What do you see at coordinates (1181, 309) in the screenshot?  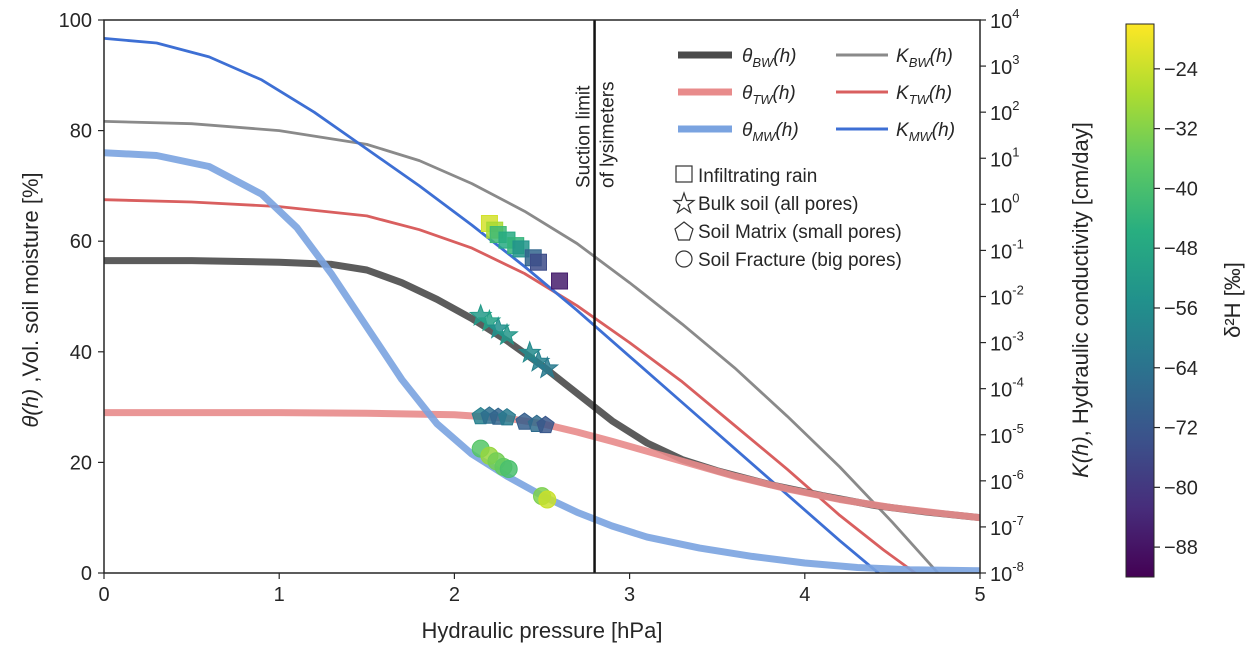 I see `colorbar-tick-label: −56` at bounding box center [1181, 309].